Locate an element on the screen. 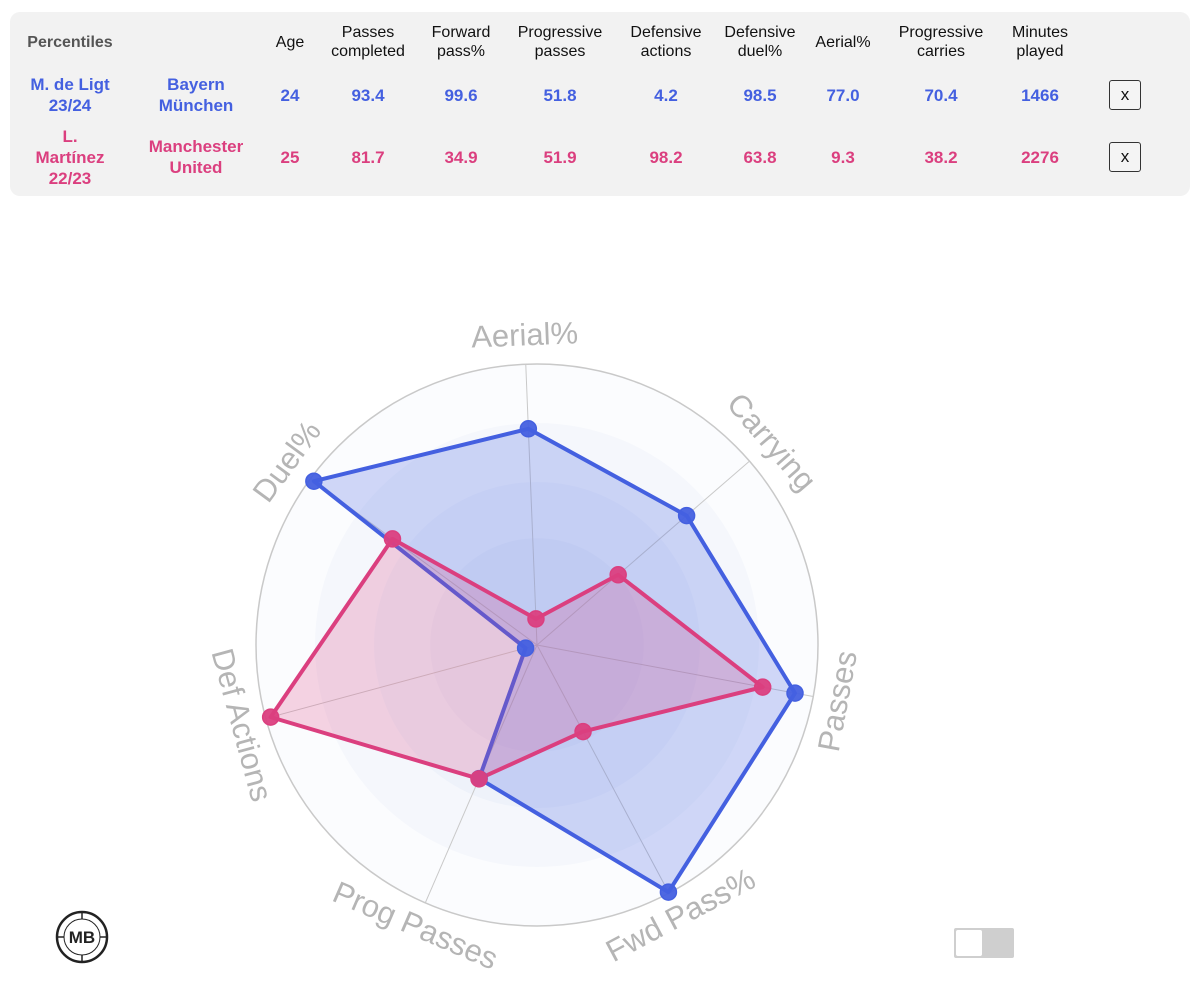  column-header-forward_pass: Forward pass% is located at coordinates (461, 42).